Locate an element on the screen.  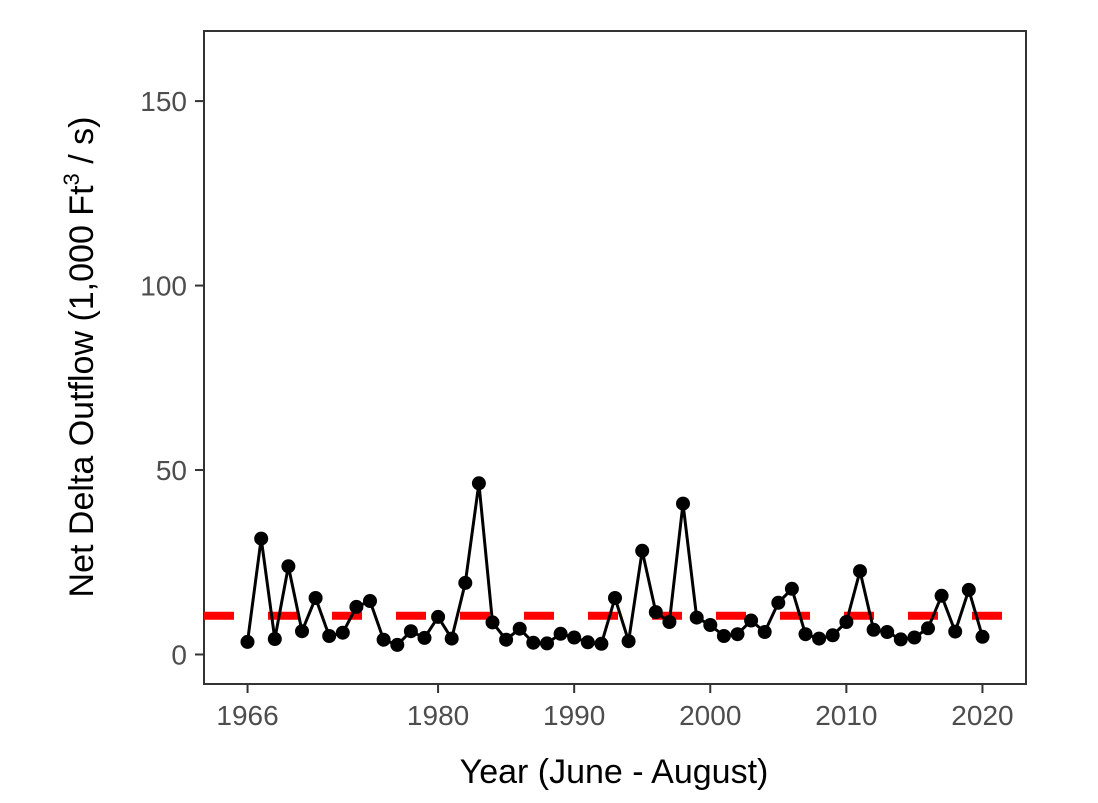
y-tick-label: 50 is located at coordinates (171, 470).